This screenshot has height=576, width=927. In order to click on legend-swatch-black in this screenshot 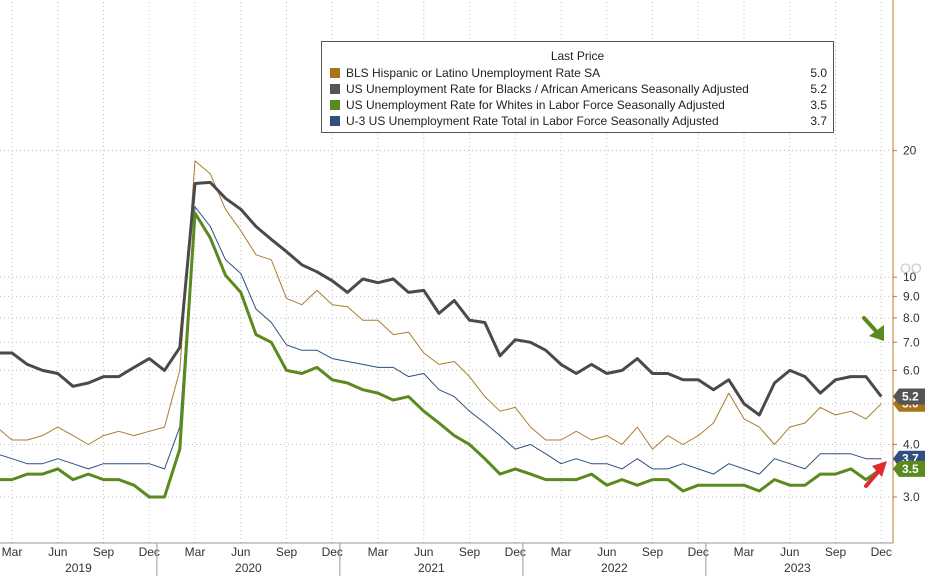, I will do `click(335, 89)`.